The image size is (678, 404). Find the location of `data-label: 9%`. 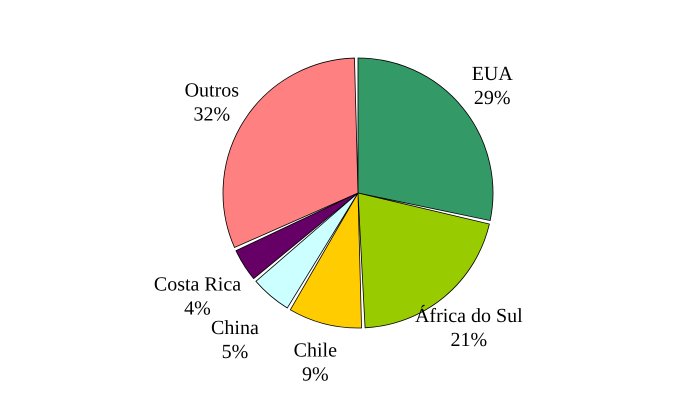

data-label: 9% is located at coordinates (315, 375).